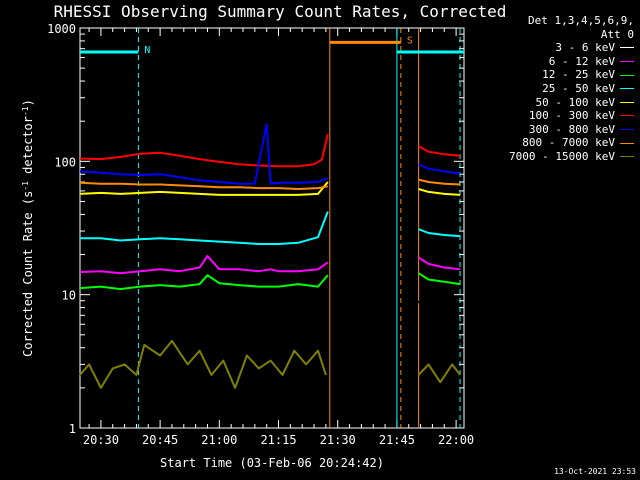 The height and width of the screenshot is (480, 640). What do you see at coordinates (578, 88) in the screenshot?
I see `legend-label: 25 - 50 keV` at bounding box center [578, 88].